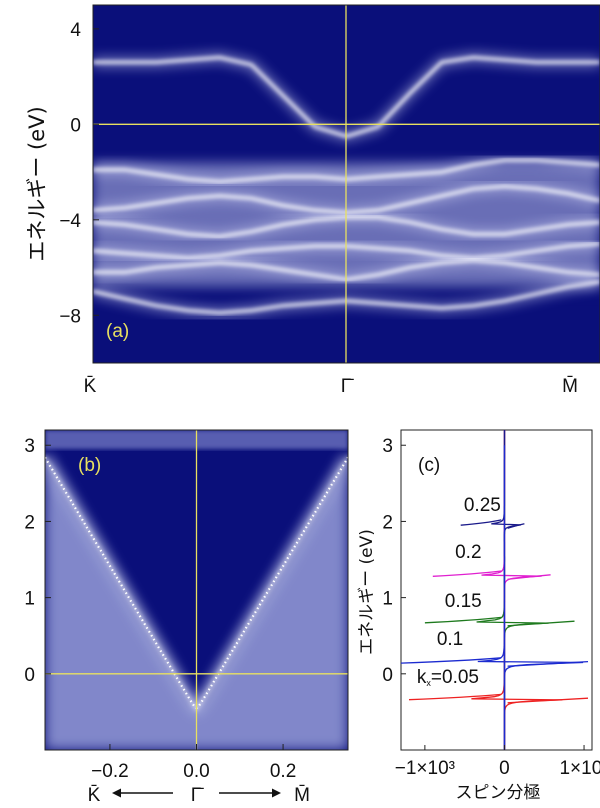 This screenshot has height=808, width=600. I want to click on panel-c-x-tick-1: 0, so click(504, 768).